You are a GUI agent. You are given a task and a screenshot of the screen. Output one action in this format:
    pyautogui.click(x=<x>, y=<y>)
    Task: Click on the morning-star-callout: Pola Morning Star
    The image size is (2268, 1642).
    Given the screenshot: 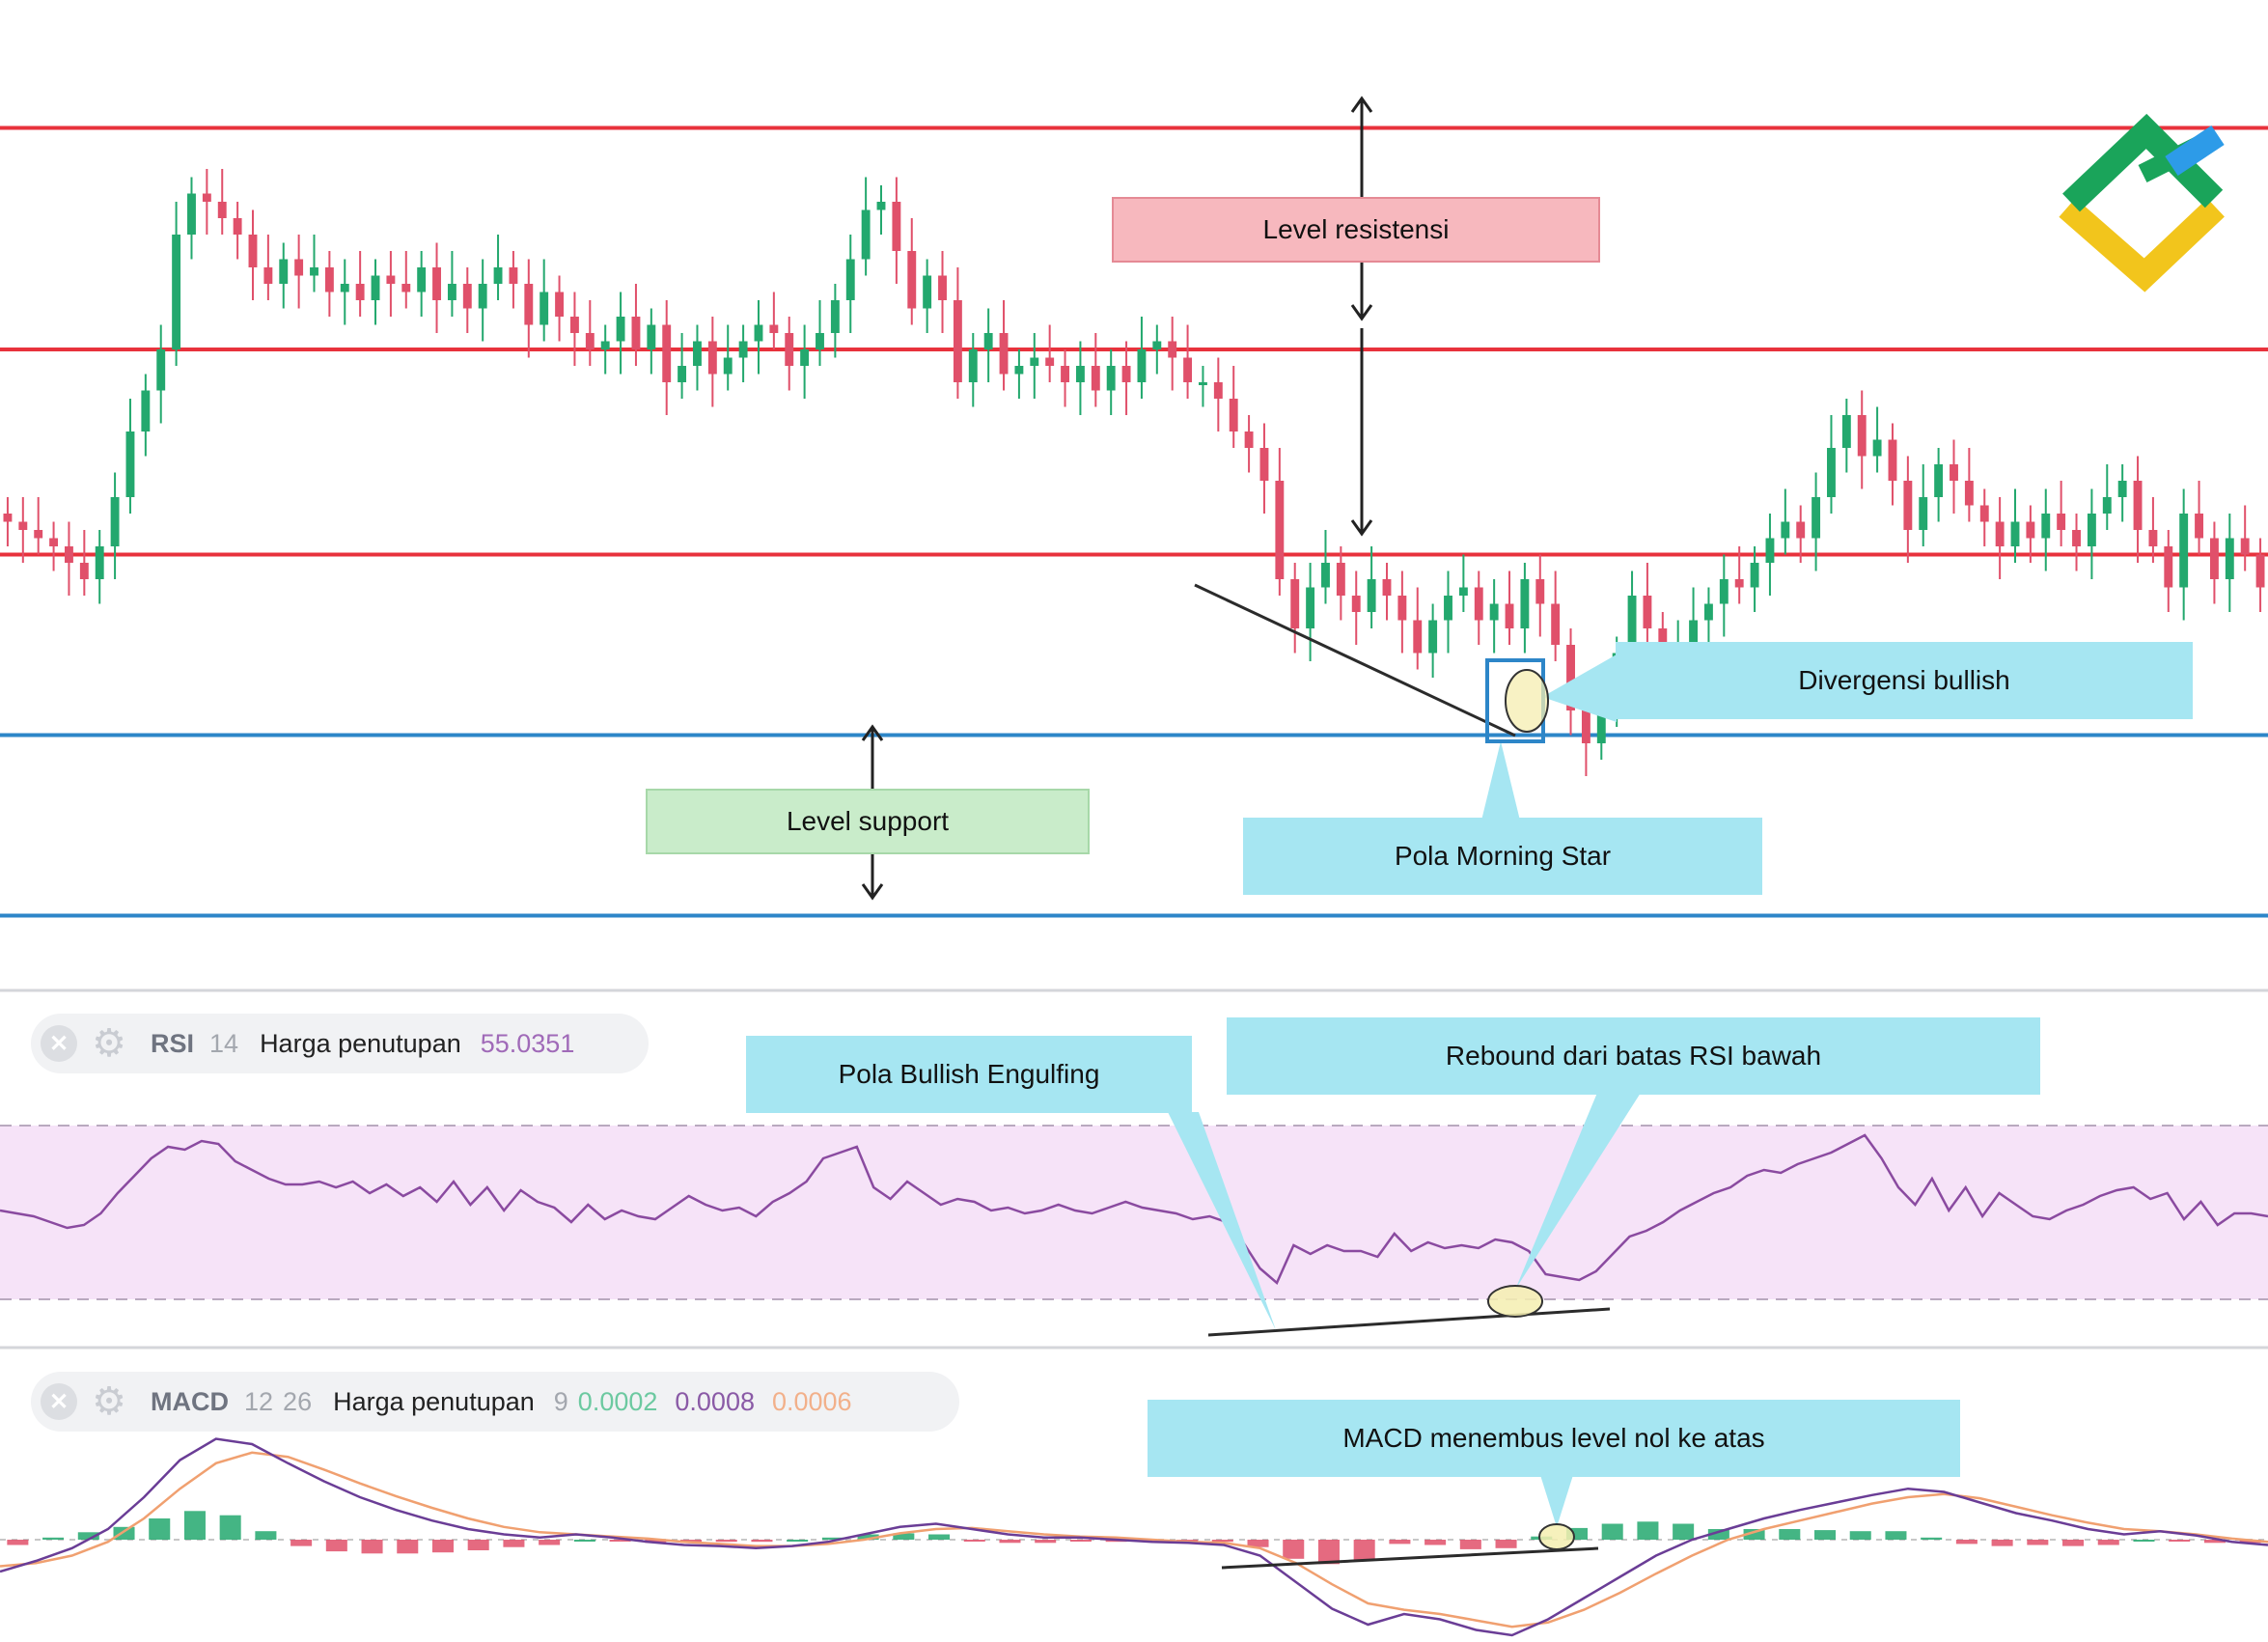 What is the action you would take?
    pyautogui.click(x=1502, y=856)
    